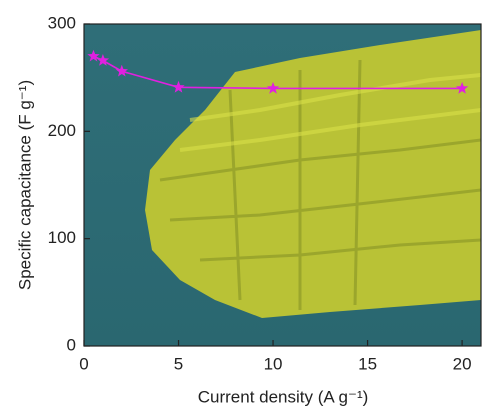 This screenshot has height=420, width=482. I want to click on y-tick-label: 100, so click(62, 237).